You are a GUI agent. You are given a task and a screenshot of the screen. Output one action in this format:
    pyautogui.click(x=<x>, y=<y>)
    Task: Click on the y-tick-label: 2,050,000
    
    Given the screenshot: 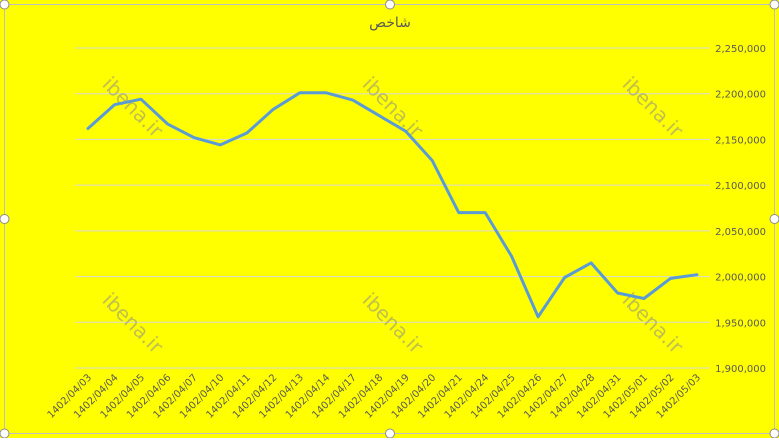 What is the action you would take?
    pyautogui.click(x=740, y=232)
    